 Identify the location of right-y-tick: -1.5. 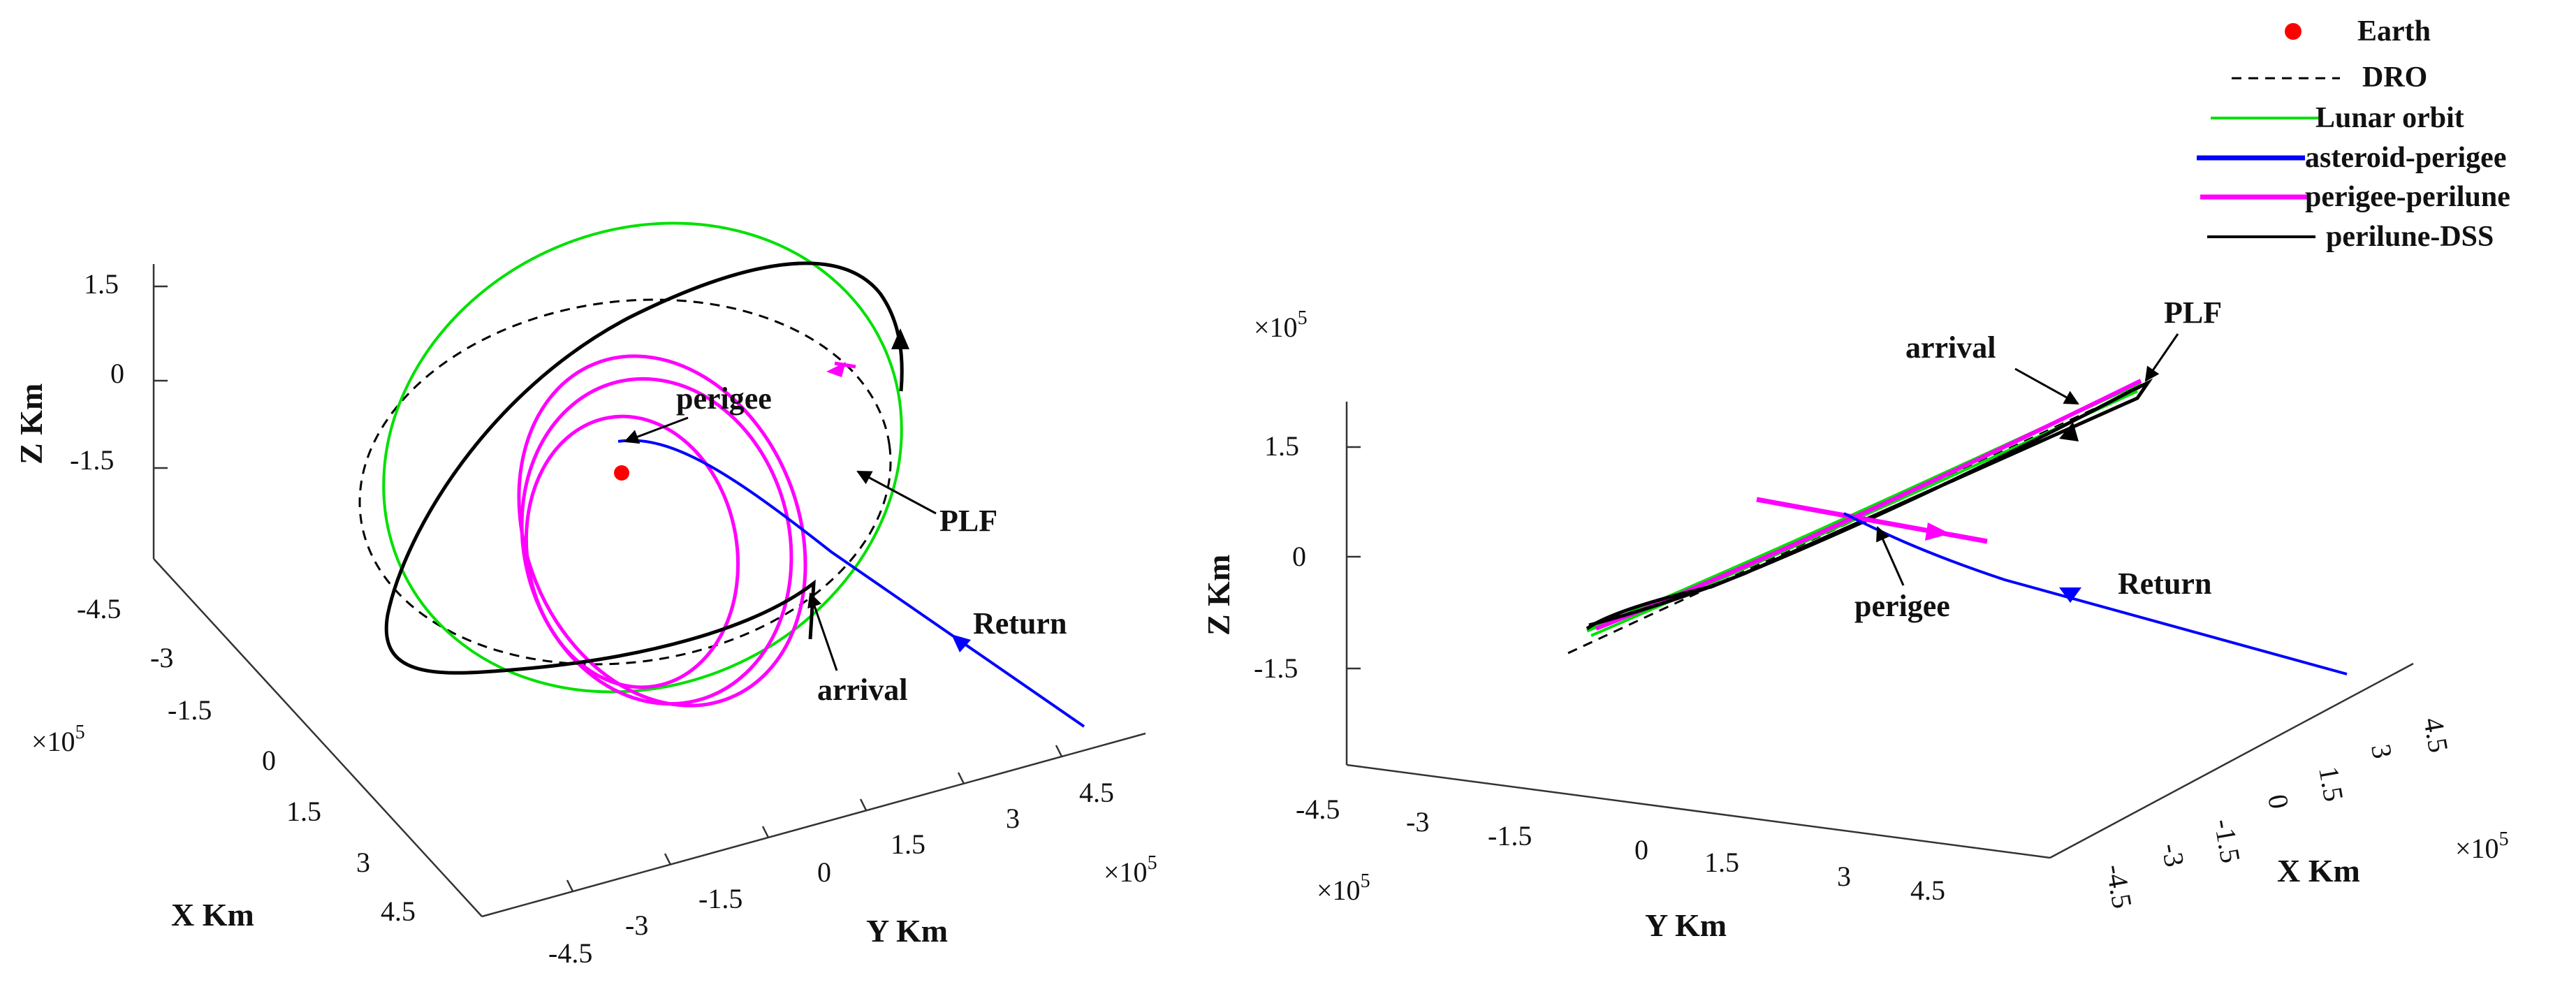
(1510, 836).